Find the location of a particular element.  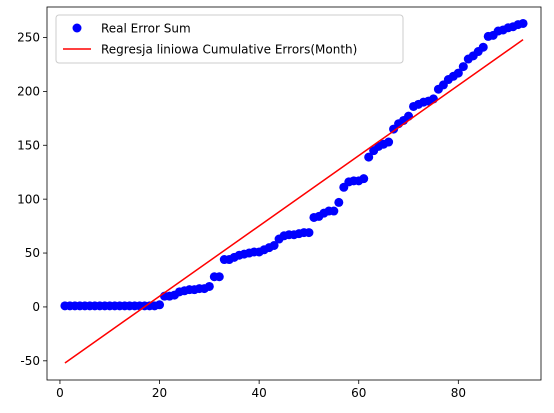

x-tick-label: 80 is located at coordinates (458, 393).